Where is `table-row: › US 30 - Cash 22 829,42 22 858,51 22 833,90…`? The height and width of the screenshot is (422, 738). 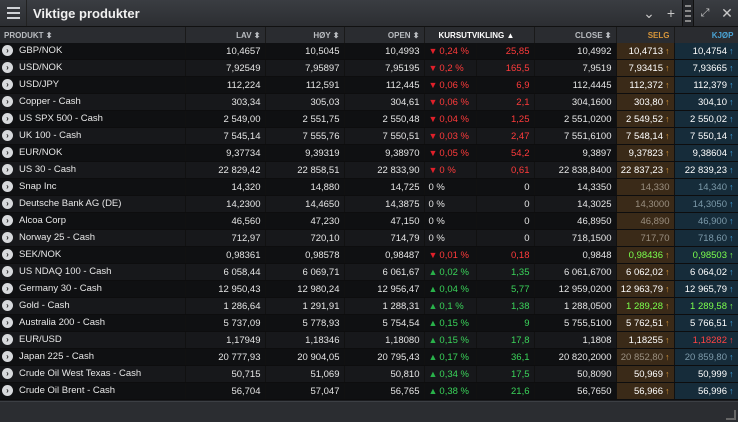
table-row: › US 30 - Cash 22 829,42 22 858,51 22 833,90… is located at coordinates (369, 170).